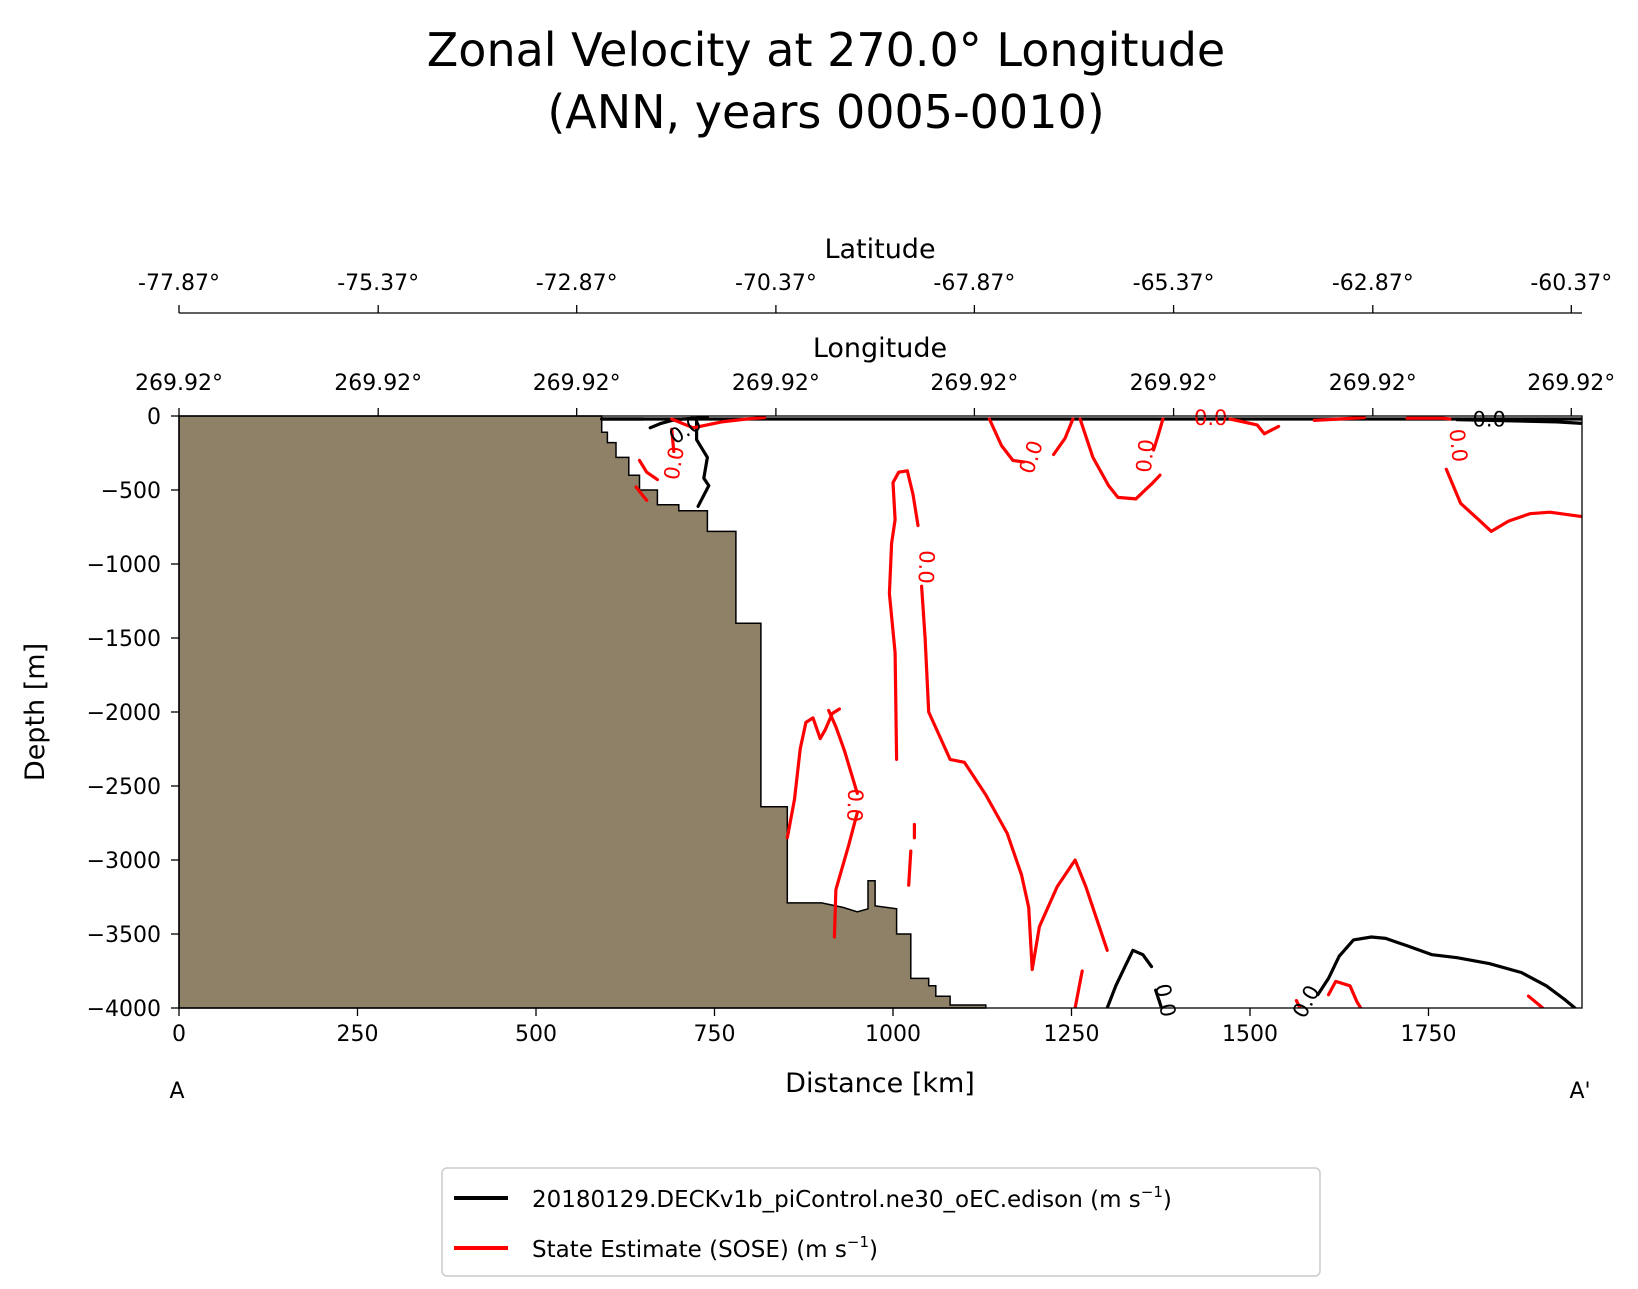 Image resolution: width=1638 pixels, height=1289 pixels. What do you see at coordinates (124, 713) in the screenshot?
I see `y-tick-label: −2000` at bounding box center [124, 713].